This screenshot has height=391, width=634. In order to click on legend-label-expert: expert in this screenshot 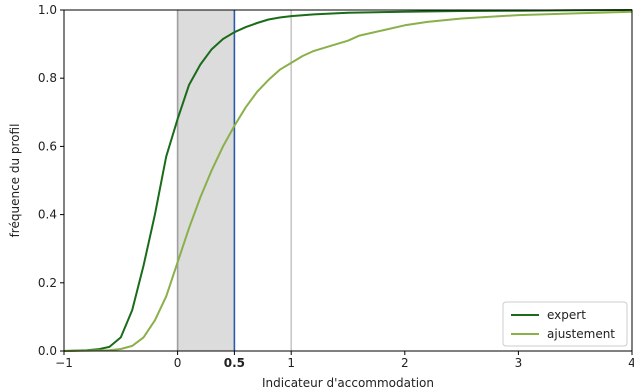, I will do `click(566, 315)`.